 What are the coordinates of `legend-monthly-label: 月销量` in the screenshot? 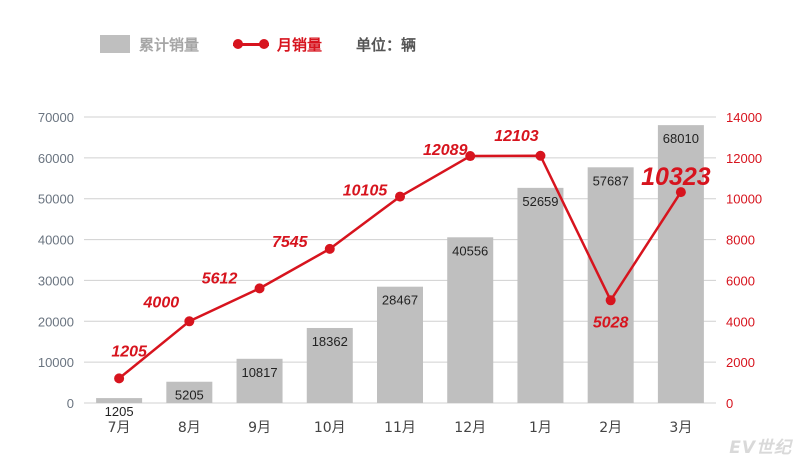 It's located at (300, 44).